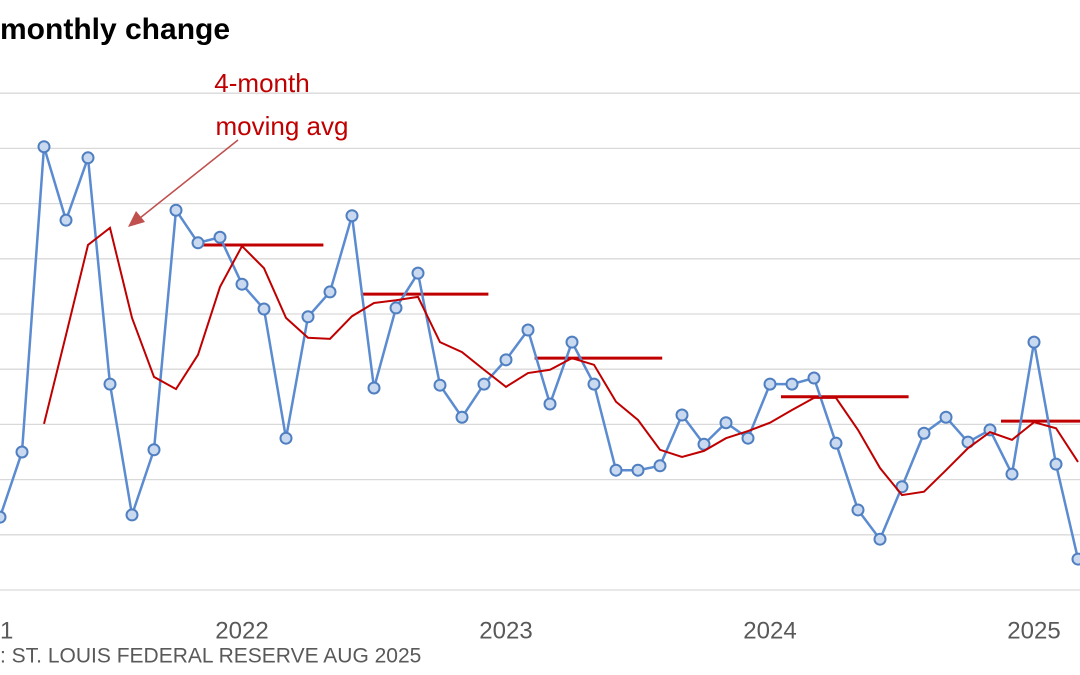 The width and height of the screenshot is (1080, 675). Describe the element at coordinates (241, 630) in the screenshot. I see `x-tick-label: 2022` at that location.